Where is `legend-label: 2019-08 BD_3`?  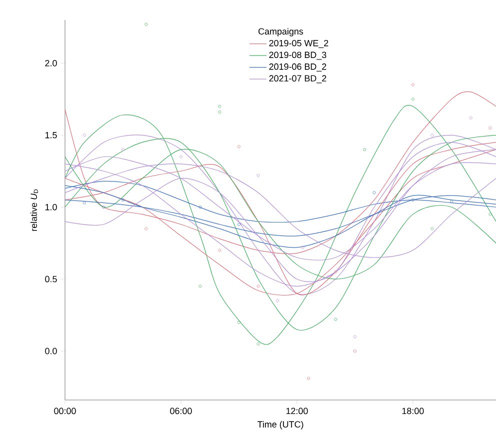 legend-label: 2019-08 BD_3 is located at coordinates (297, 56).